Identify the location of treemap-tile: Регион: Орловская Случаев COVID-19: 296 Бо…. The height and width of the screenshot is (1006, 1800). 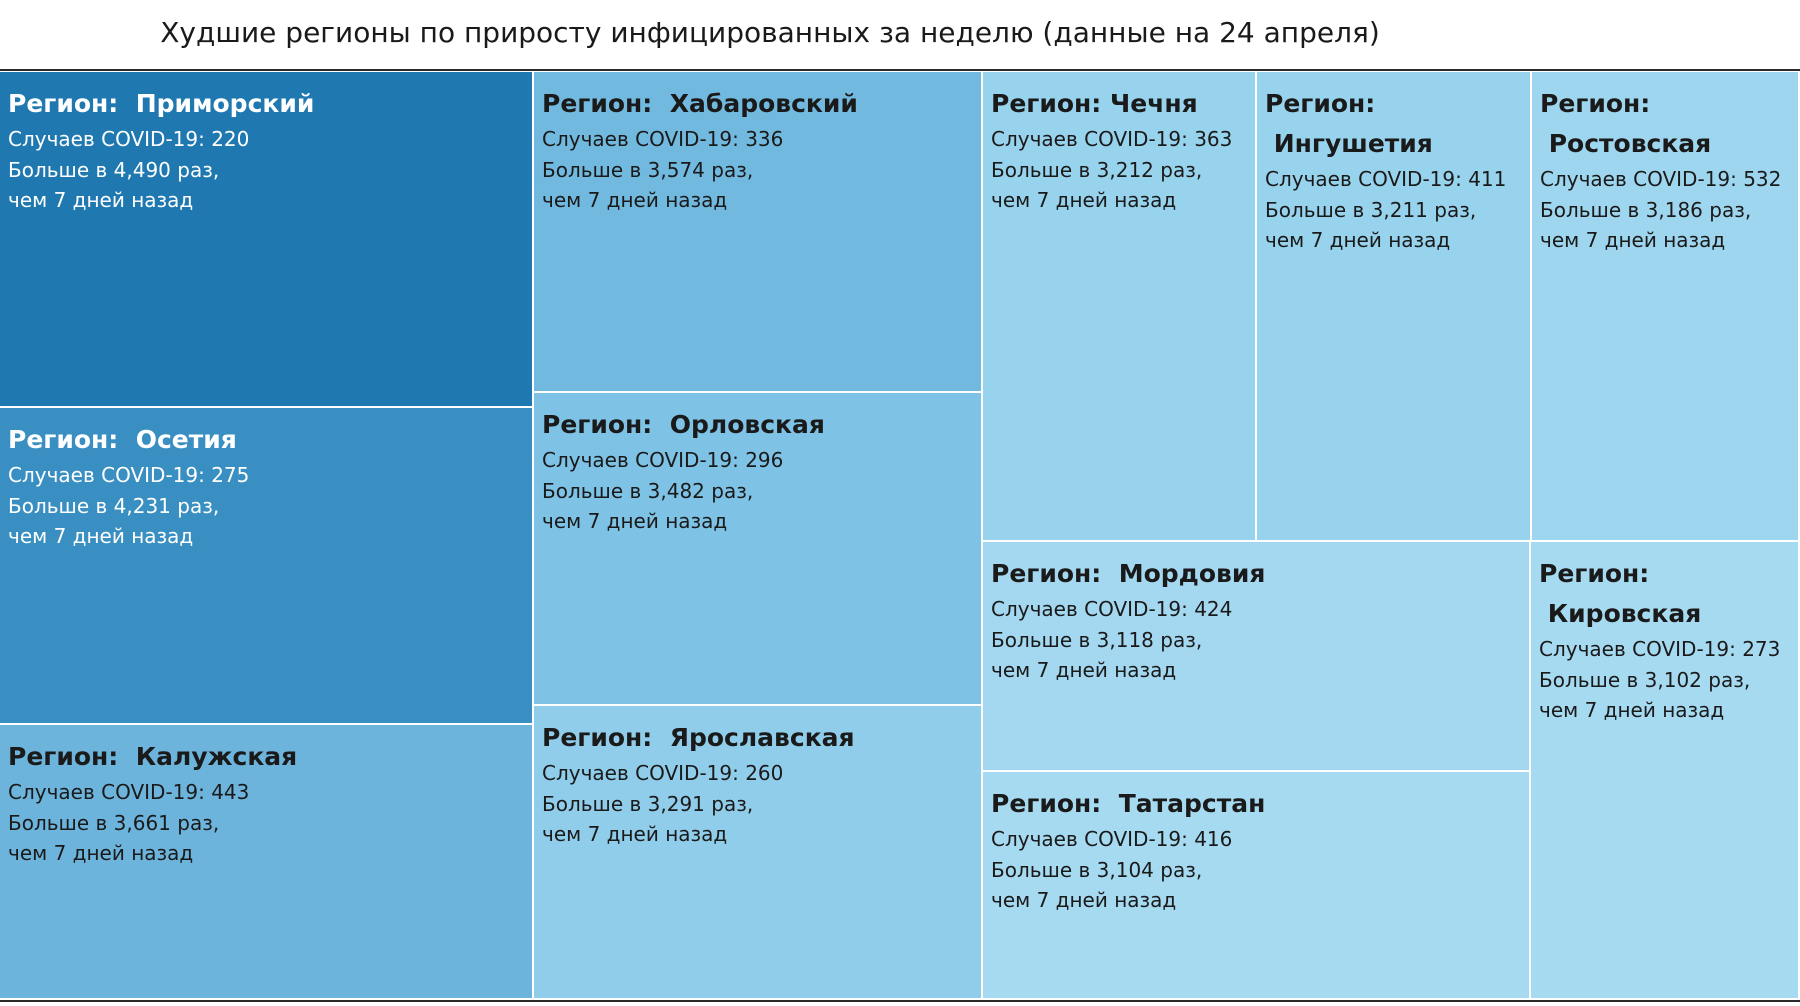
(758, 549).